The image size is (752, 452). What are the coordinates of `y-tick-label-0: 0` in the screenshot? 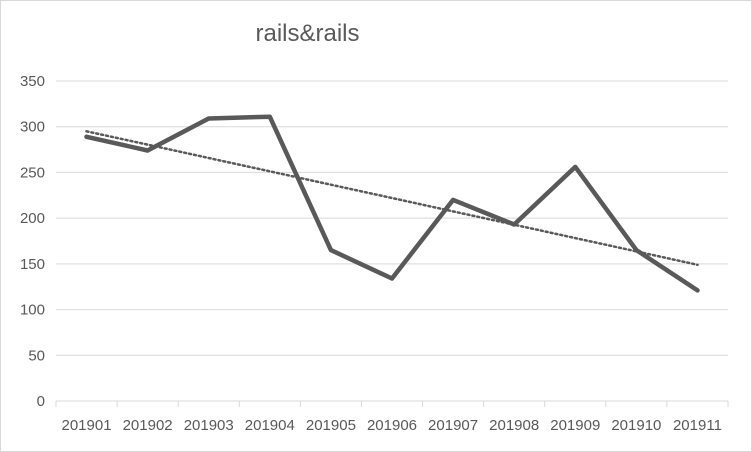 It's located at (41, 401).